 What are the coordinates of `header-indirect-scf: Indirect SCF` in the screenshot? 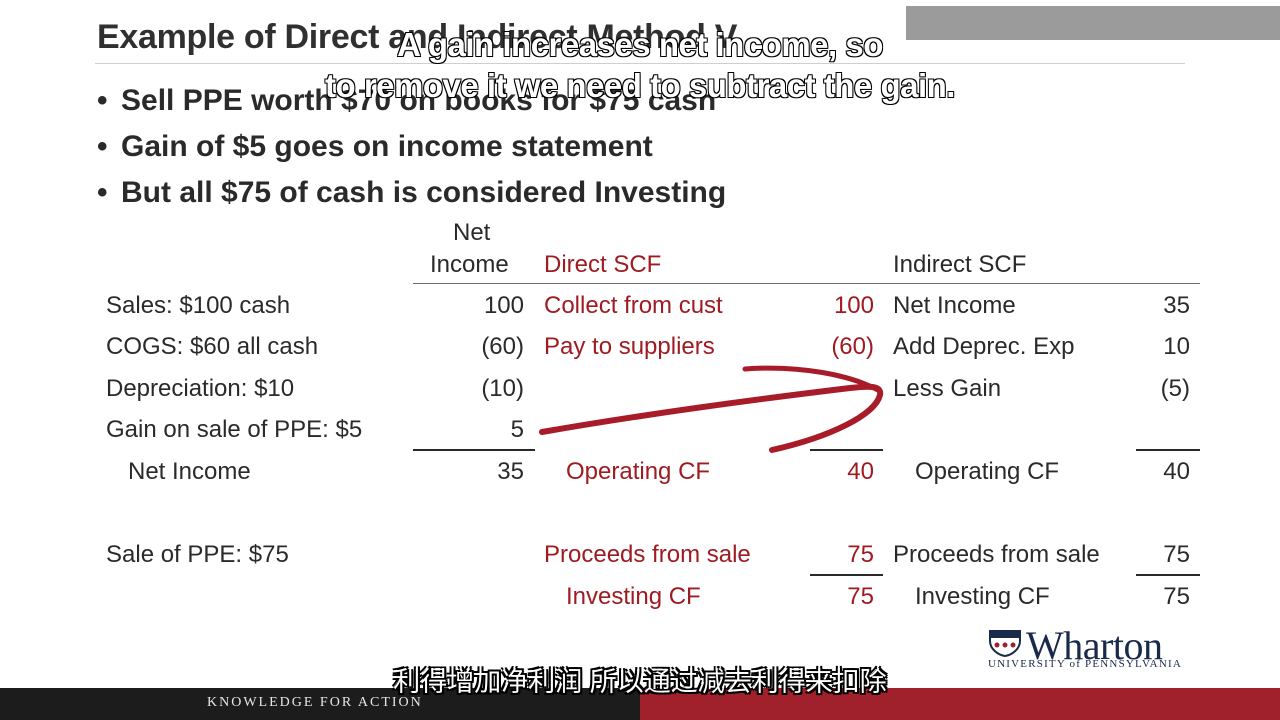 It's located at (960, 264).